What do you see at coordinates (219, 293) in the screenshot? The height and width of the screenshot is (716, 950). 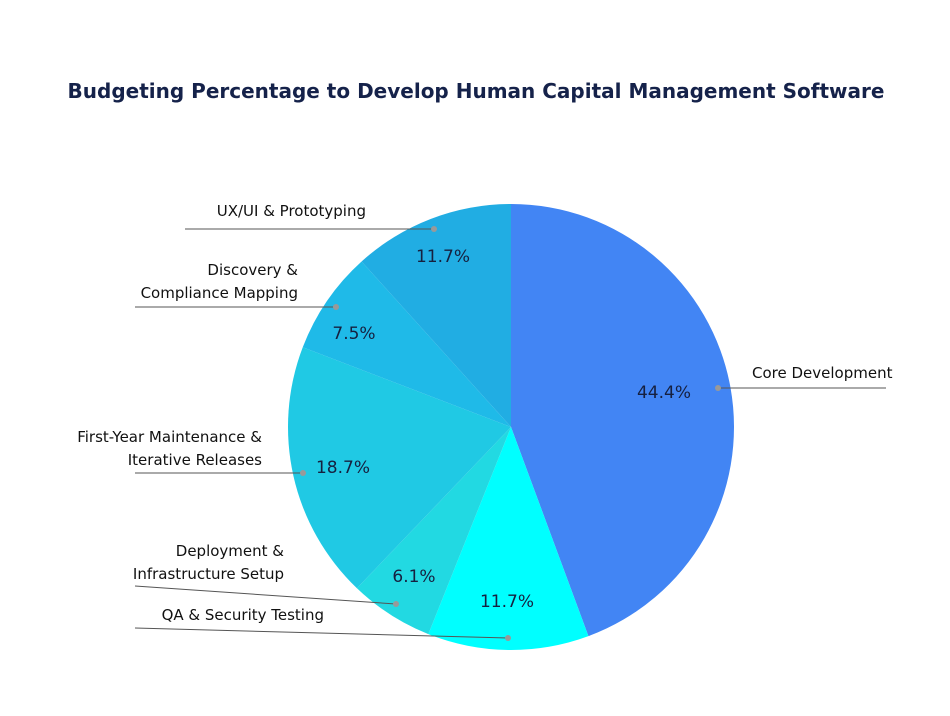 I see `slice-category-label: Compliance Mapping` at bounding box center [219, 293].